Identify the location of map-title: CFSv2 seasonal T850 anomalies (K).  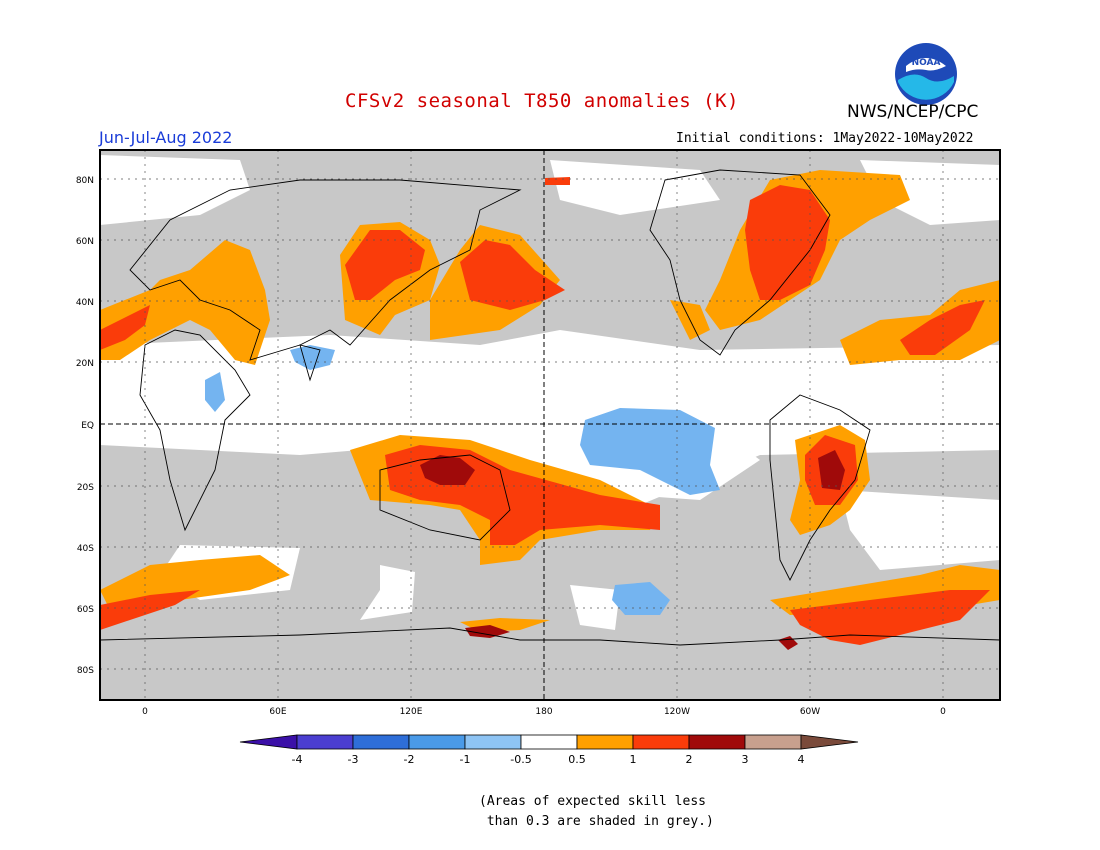
(542, 101).